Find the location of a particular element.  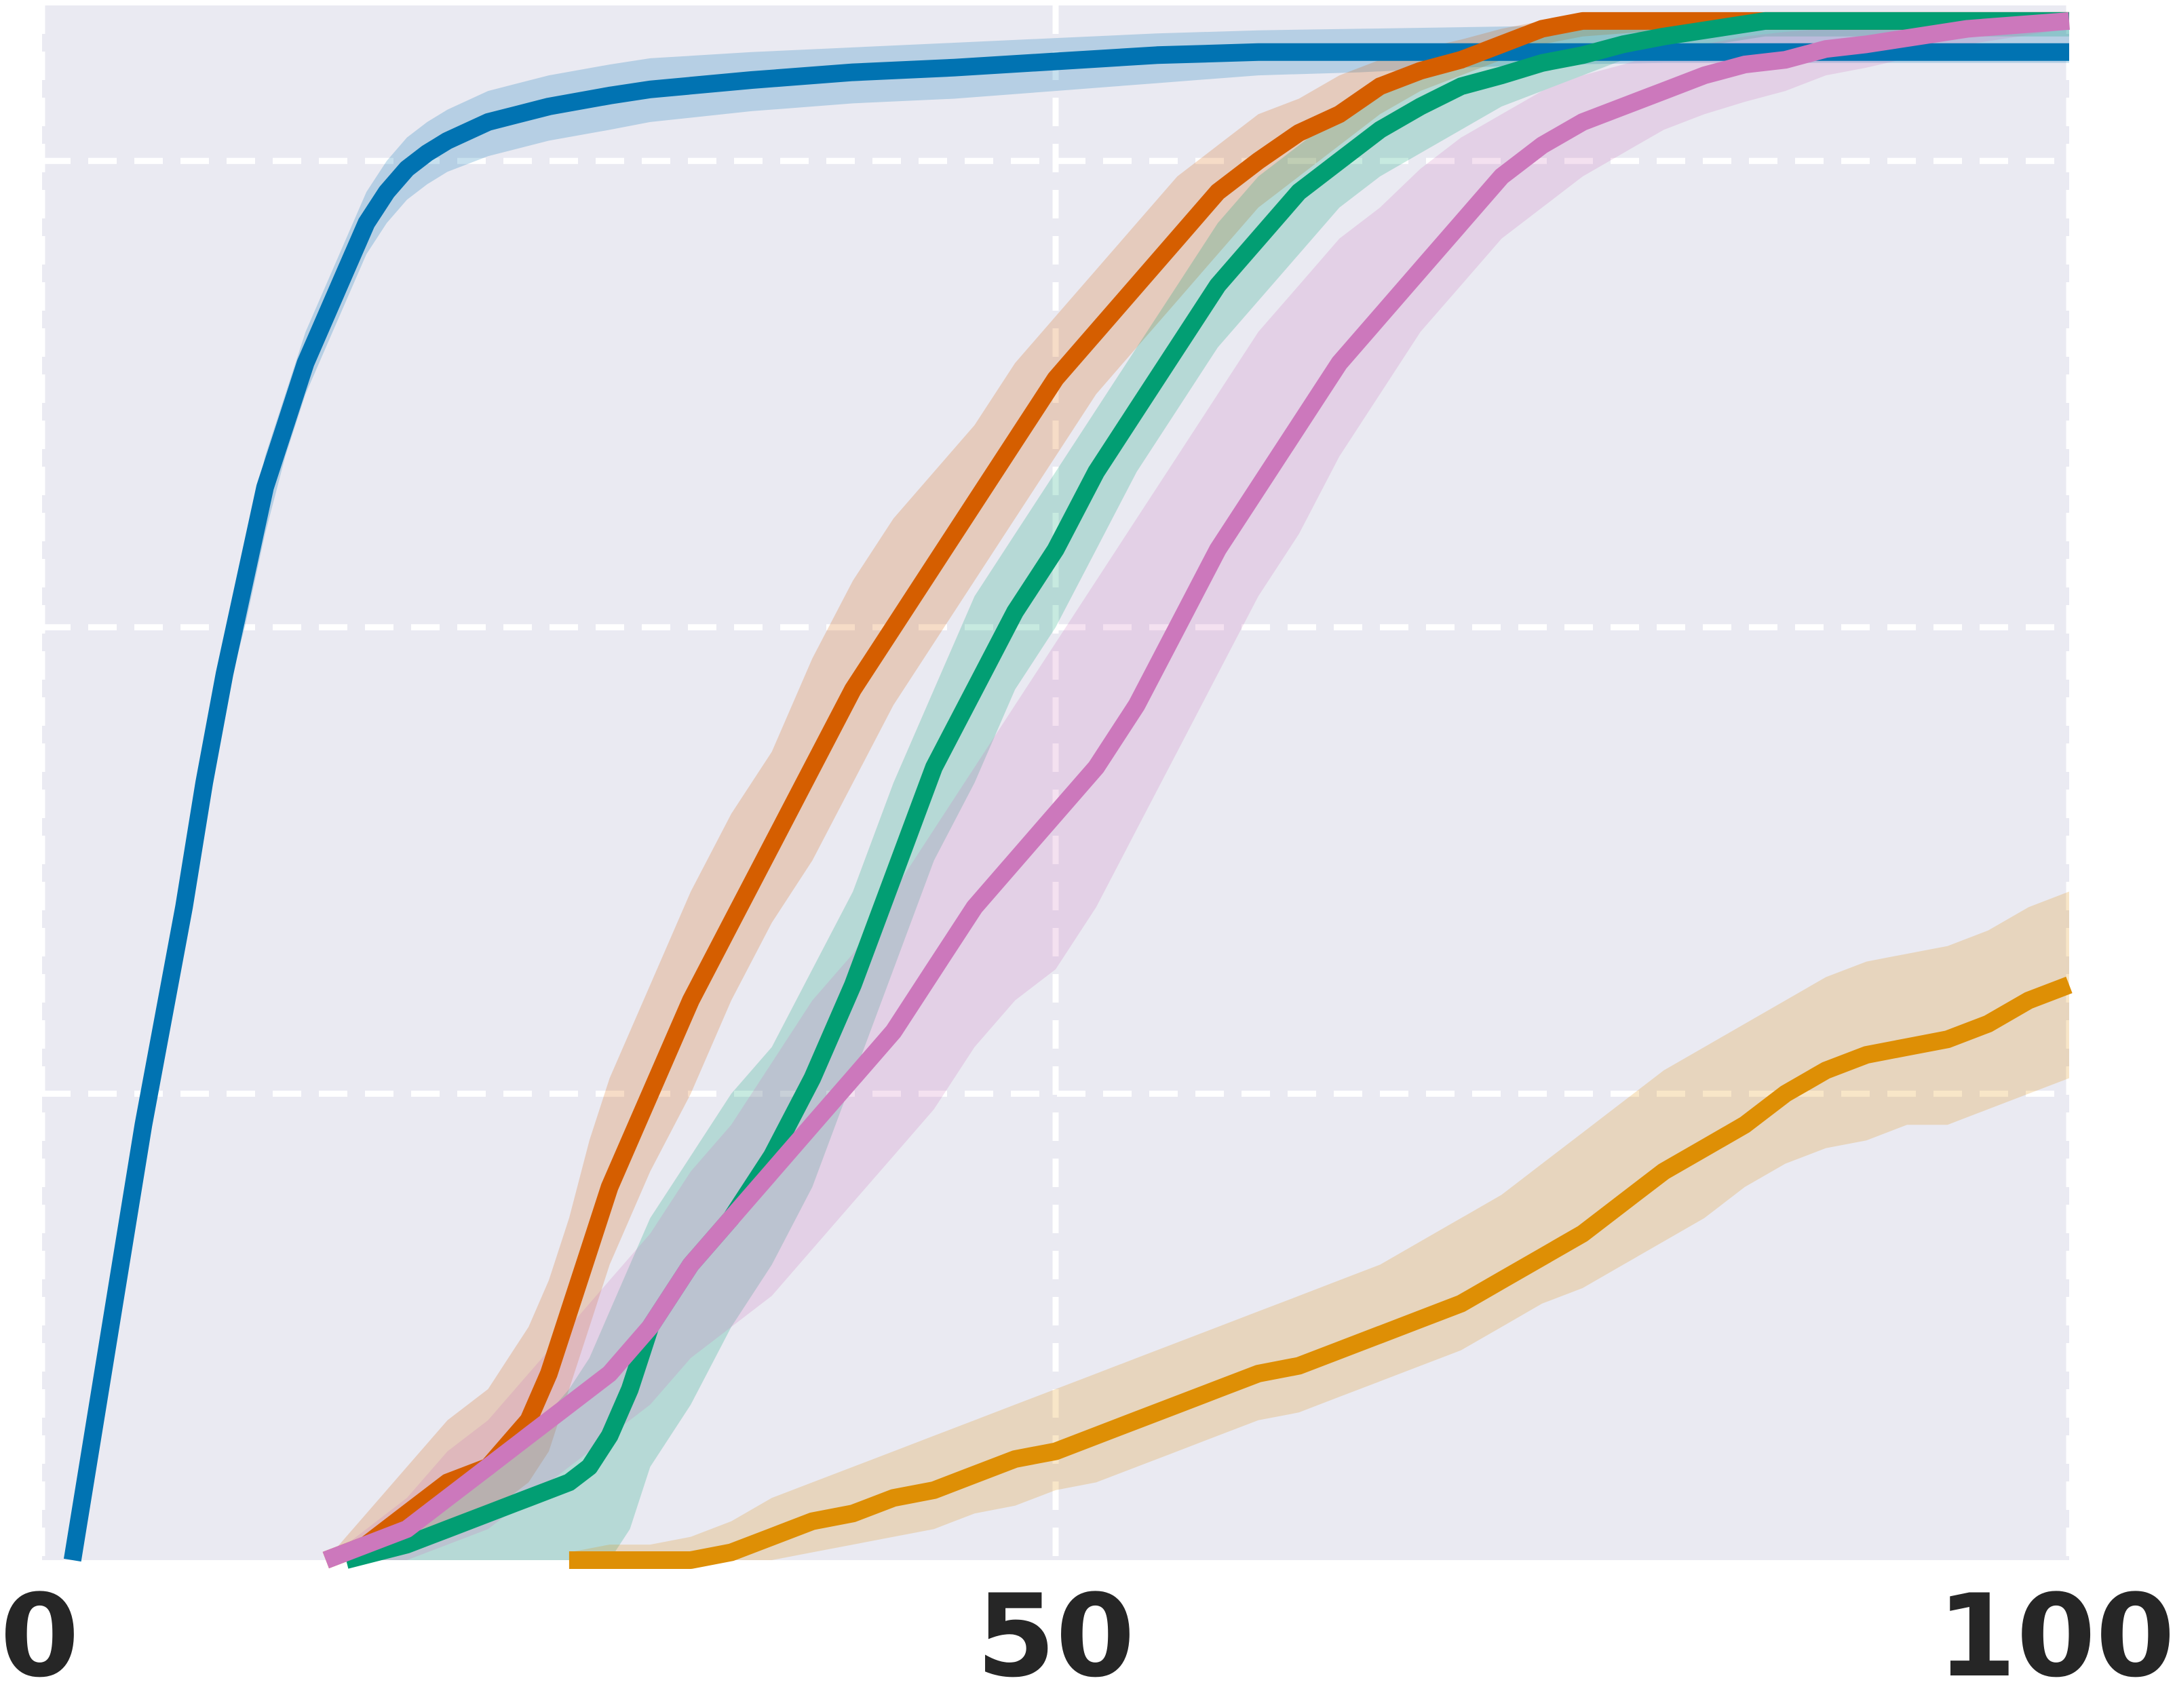

x-tick-labels: 0 50 100 is located at coordinates (1087, 1636).